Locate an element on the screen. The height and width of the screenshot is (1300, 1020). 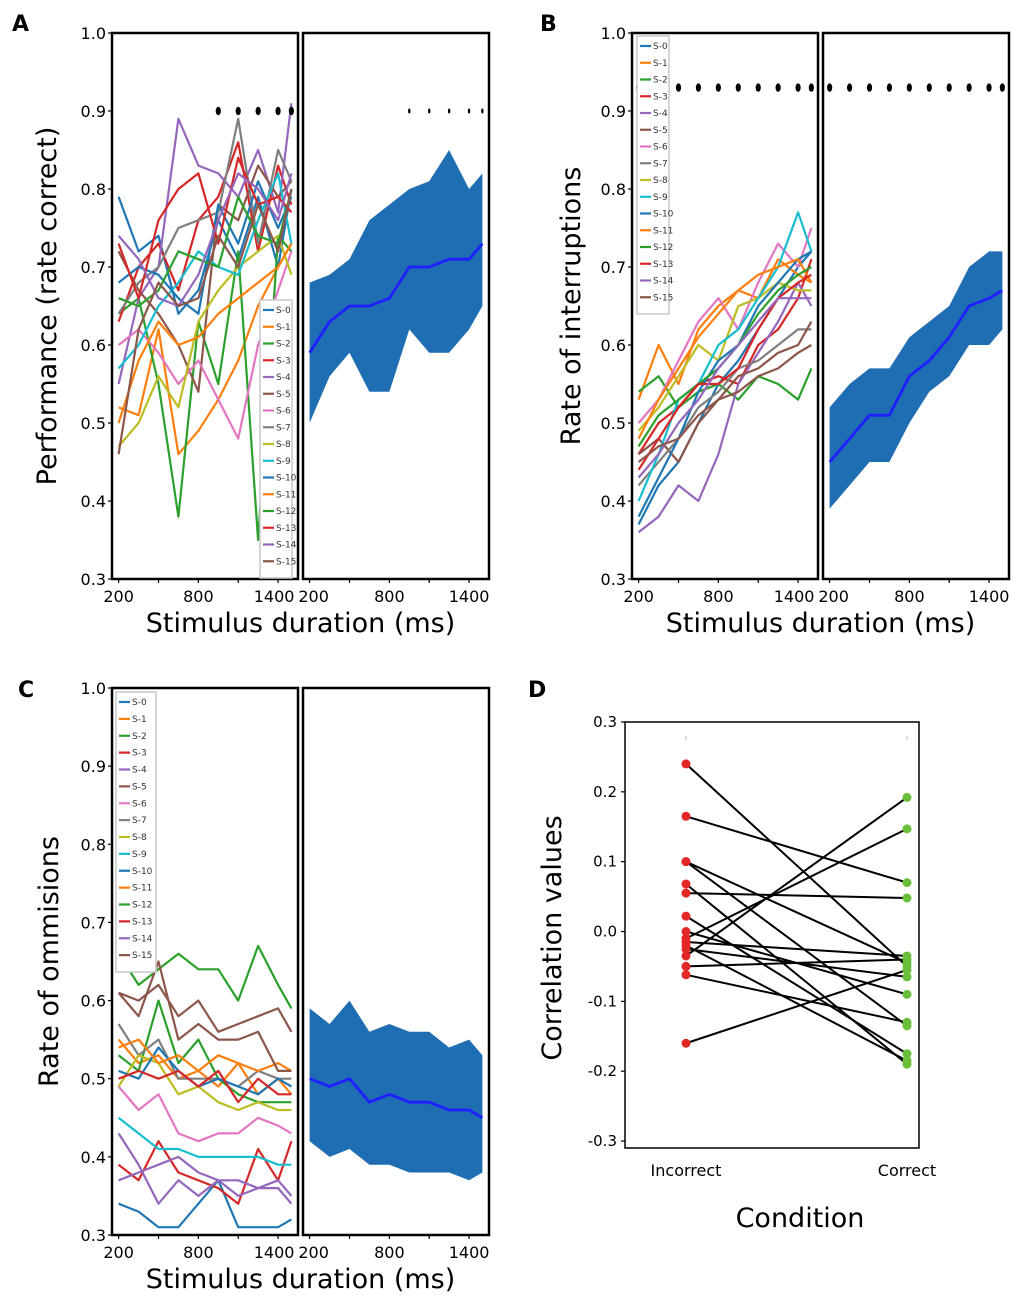
legend-label: S-15 is located at coordinates (663, 298).